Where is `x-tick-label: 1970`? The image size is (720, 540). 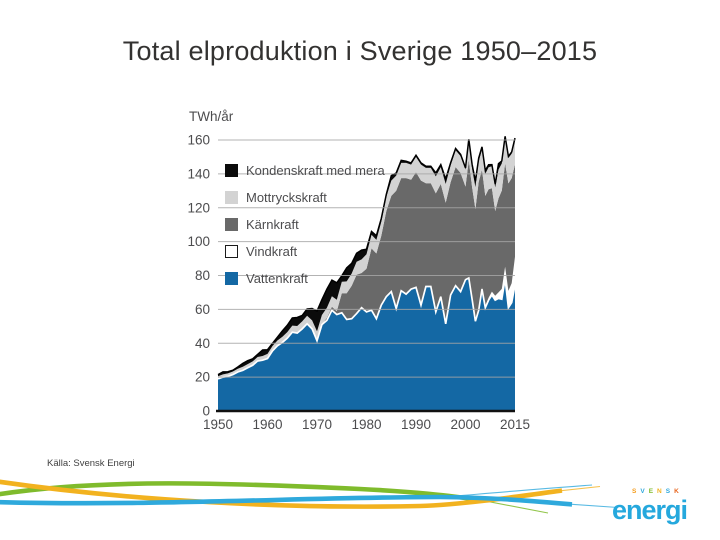 x-tick-label: 1970 is located at coordinates (317, 424).